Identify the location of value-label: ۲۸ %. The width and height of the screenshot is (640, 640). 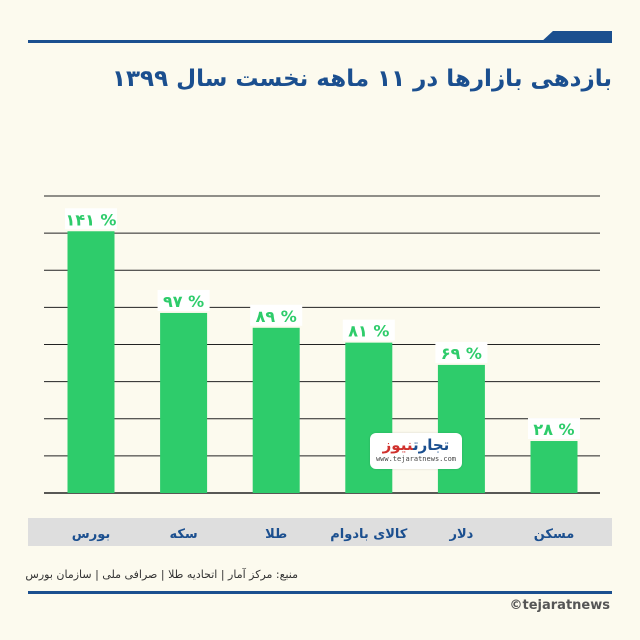
(553, 429).